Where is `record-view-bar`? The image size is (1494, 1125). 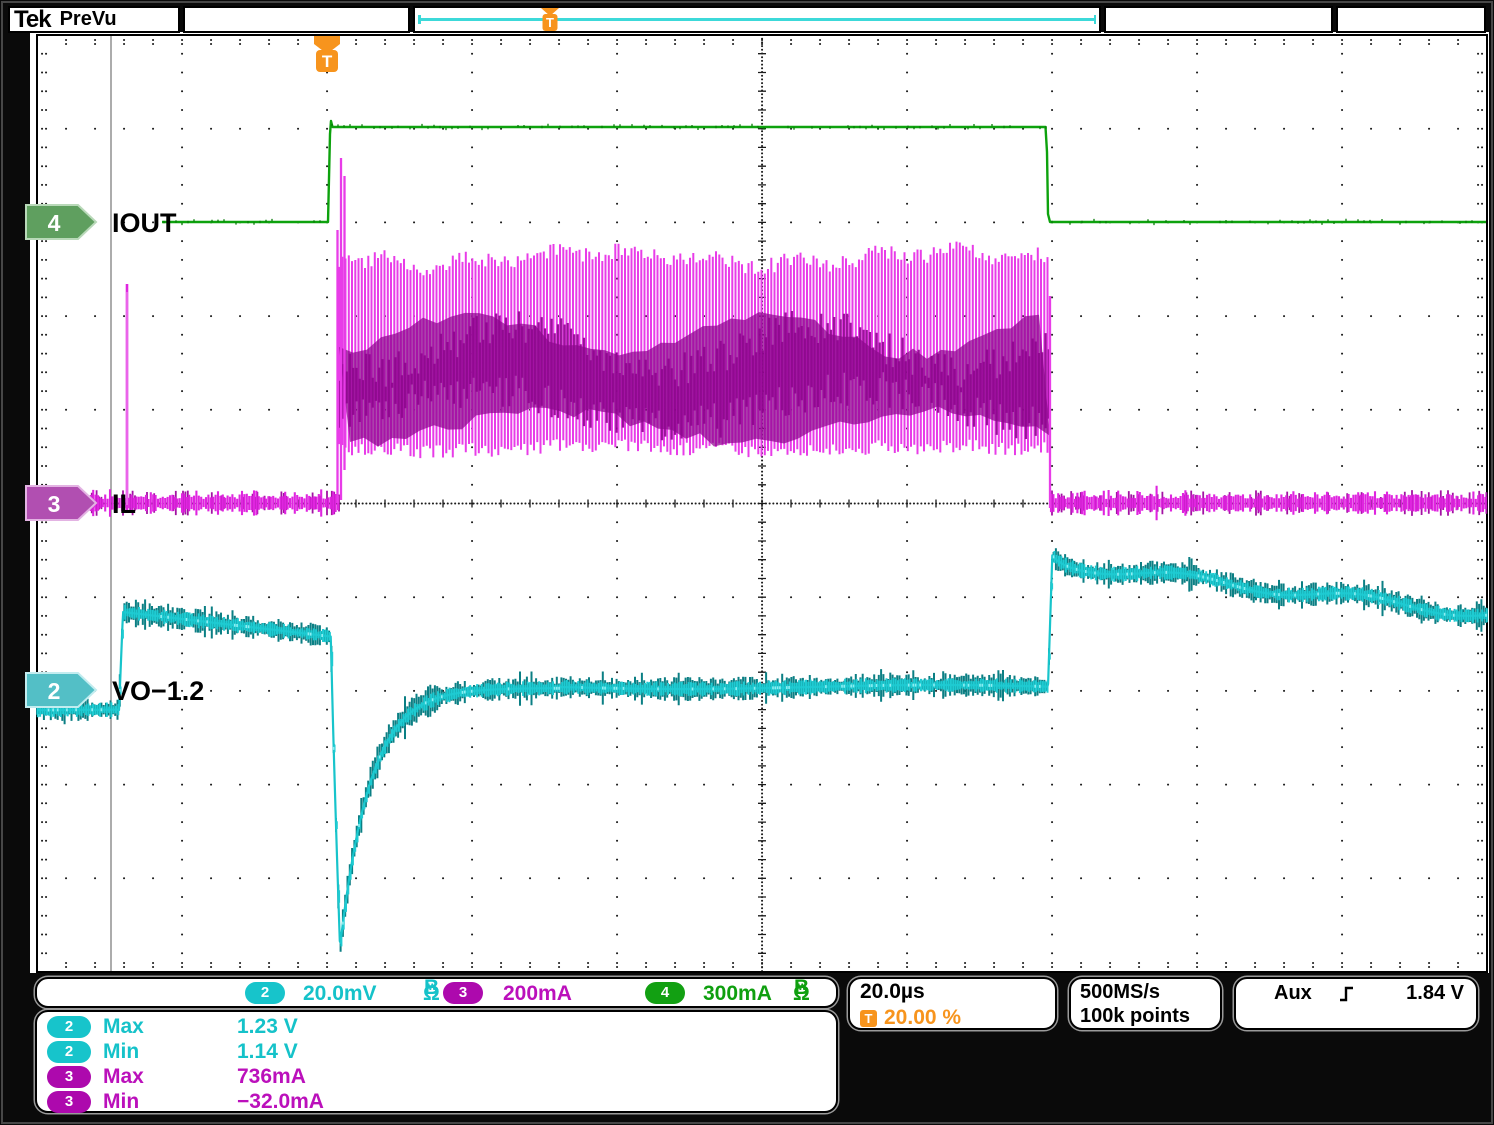
record-view-bar is located at coordinates (757, 19).